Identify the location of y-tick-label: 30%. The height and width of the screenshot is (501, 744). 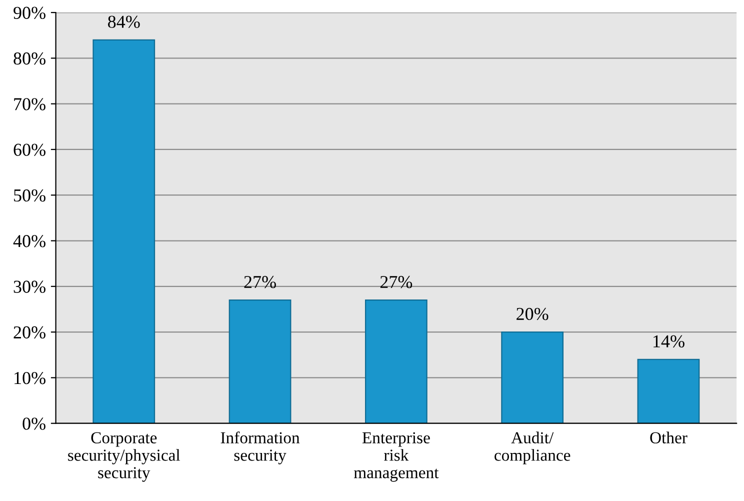
(30, 286).